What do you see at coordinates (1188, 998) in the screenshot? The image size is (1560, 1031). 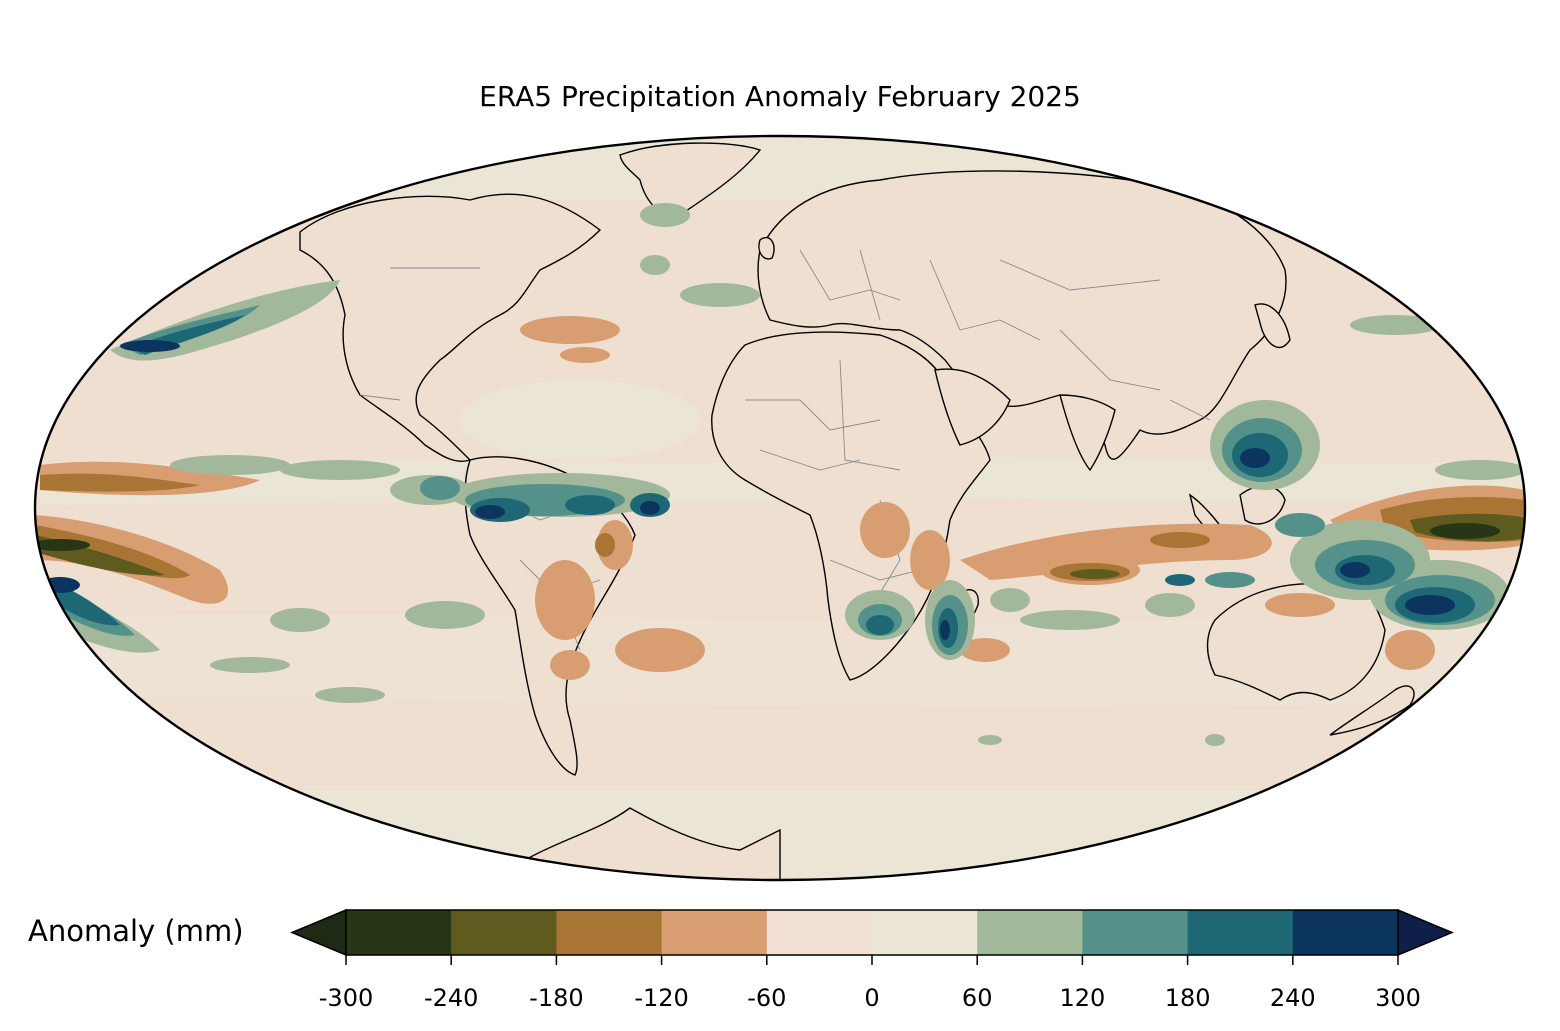 I see `colorbar-tick-label: 180` at bounding box center [1188, 998].